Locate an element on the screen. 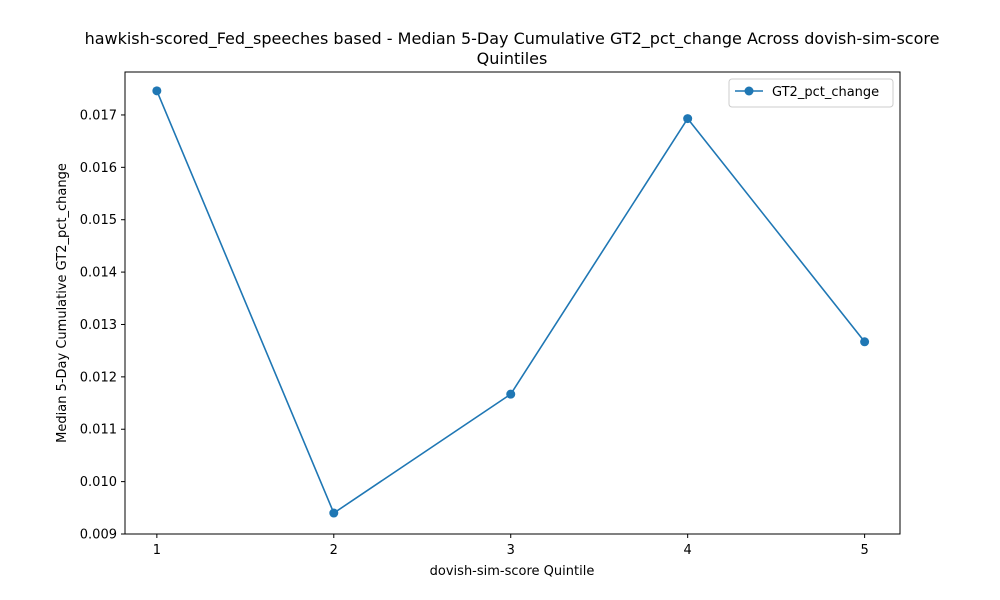 This screenshot has width=1000, height=600. y-tick-label: 0.011 is located at coordinates (98, 430).